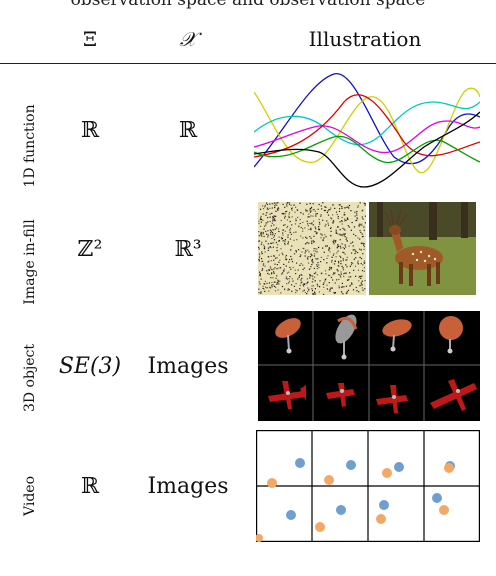 Image resolution: width=496 pixels, height=576 pixels. Describe the element at coordinates (312, 248) in the screenshot. I see `masked-image` at that location.